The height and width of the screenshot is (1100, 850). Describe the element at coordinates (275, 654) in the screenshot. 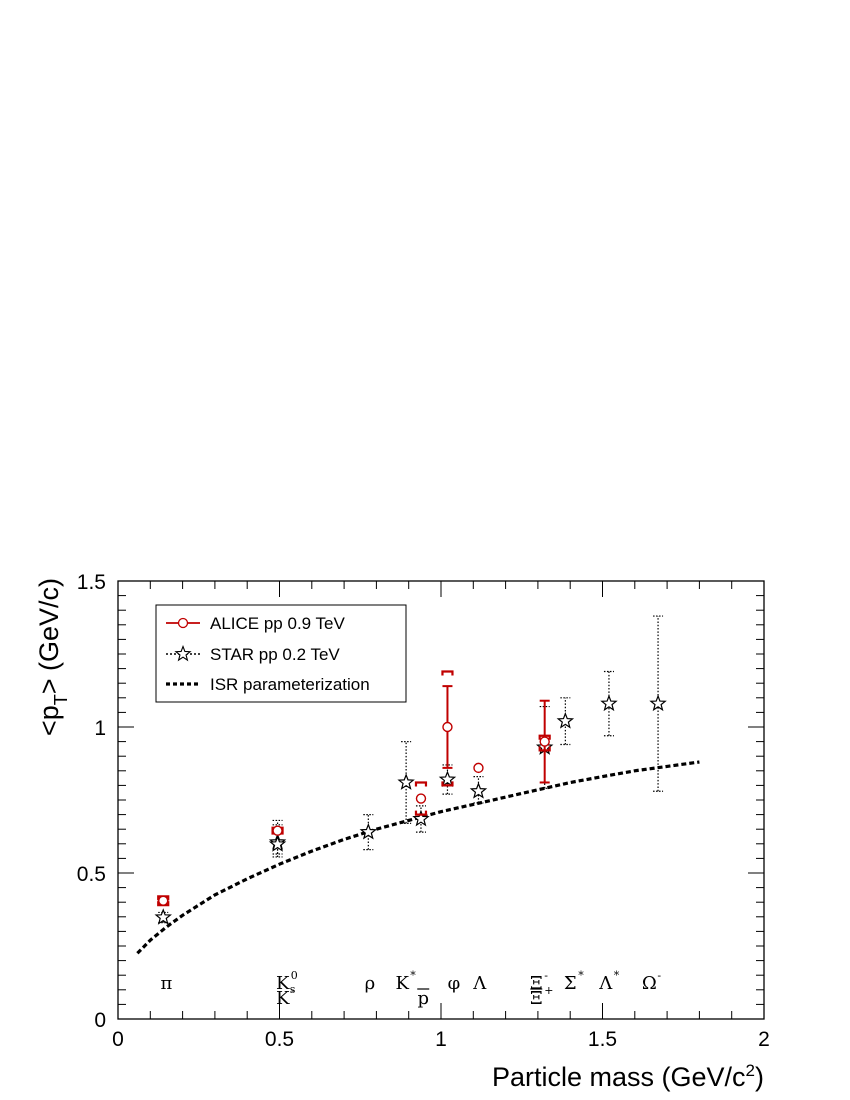

I see `legend-star-label: STAR pp 0.2 TeV` at that location.